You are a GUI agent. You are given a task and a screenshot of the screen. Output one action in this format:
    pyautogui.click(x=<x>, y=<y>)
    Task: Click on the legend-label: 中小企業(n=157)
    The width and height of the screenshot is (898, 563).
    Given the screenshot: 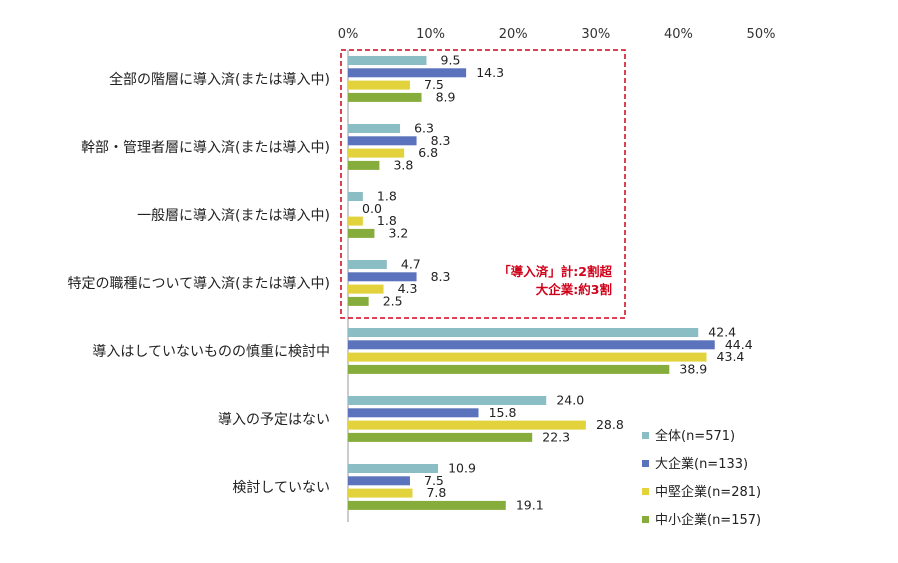 What is the action you would take?
    pyautogui.click(x=708, y=520)
    